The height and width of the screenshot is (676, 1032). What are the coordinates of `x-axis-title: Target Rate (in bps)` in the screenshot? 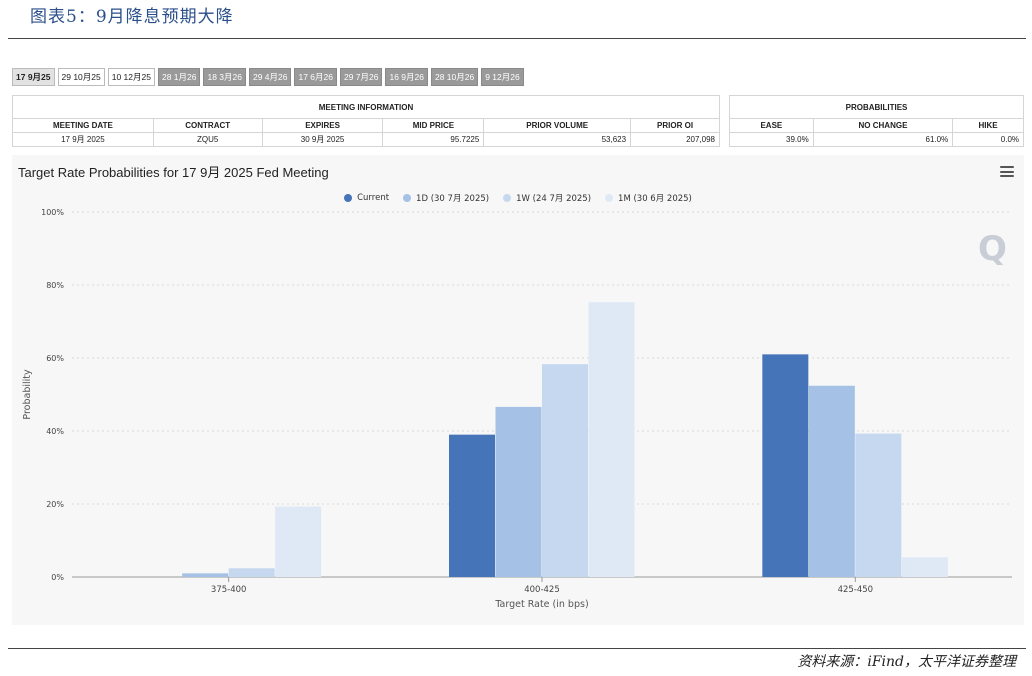 It's located at (541, 604).